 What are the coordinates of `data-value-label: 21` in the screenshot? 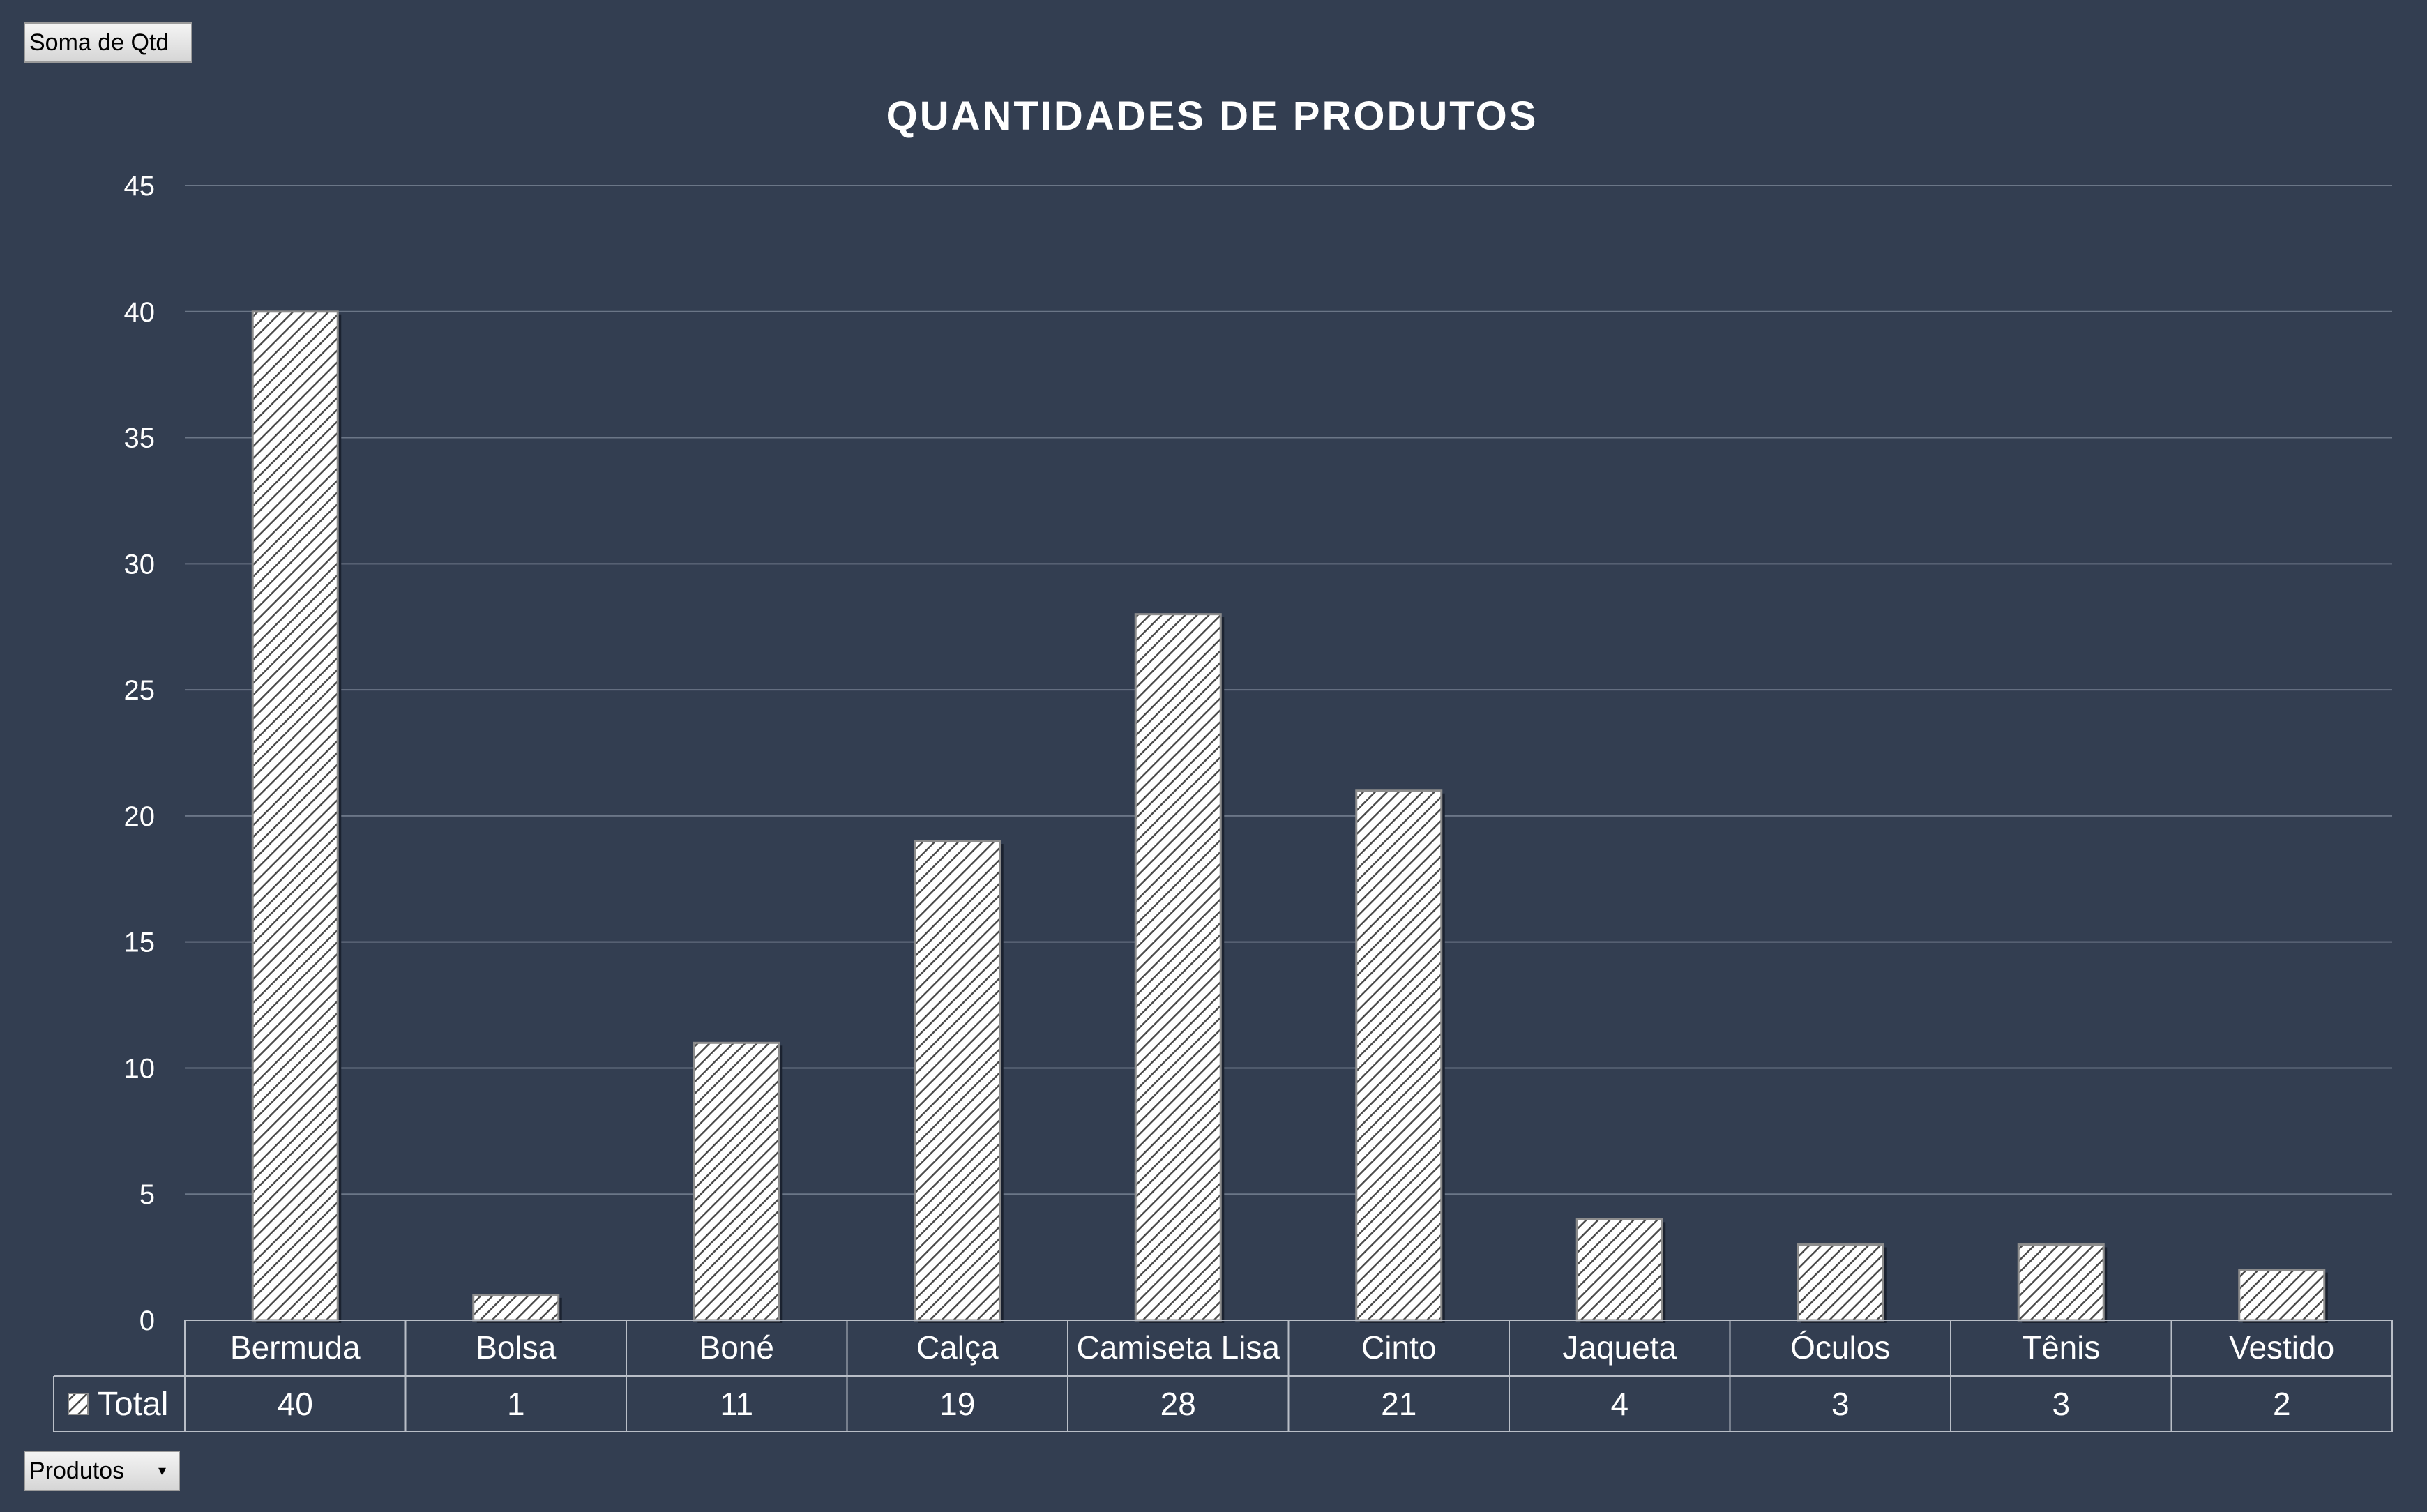 It's located at (1398, 1404).